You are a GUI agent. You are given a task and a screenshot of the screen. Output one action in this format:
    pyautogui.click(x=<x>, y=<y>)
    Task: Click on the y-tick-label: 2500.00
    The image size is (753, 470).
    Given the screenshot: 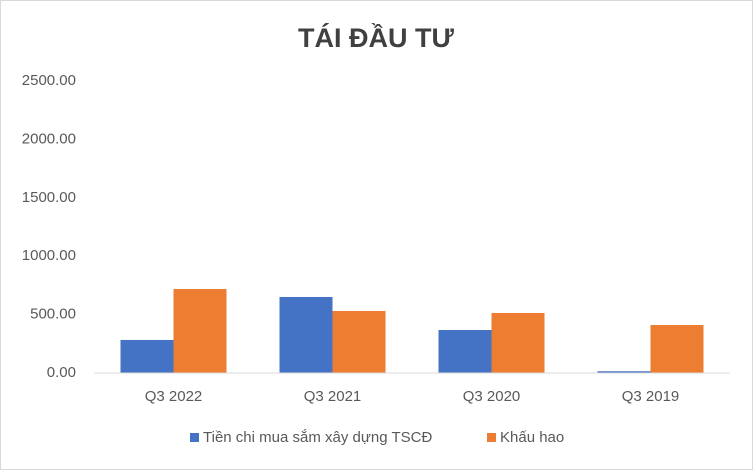 What is the action you would take?
    pyautogui.click(x=49, y=80)
    